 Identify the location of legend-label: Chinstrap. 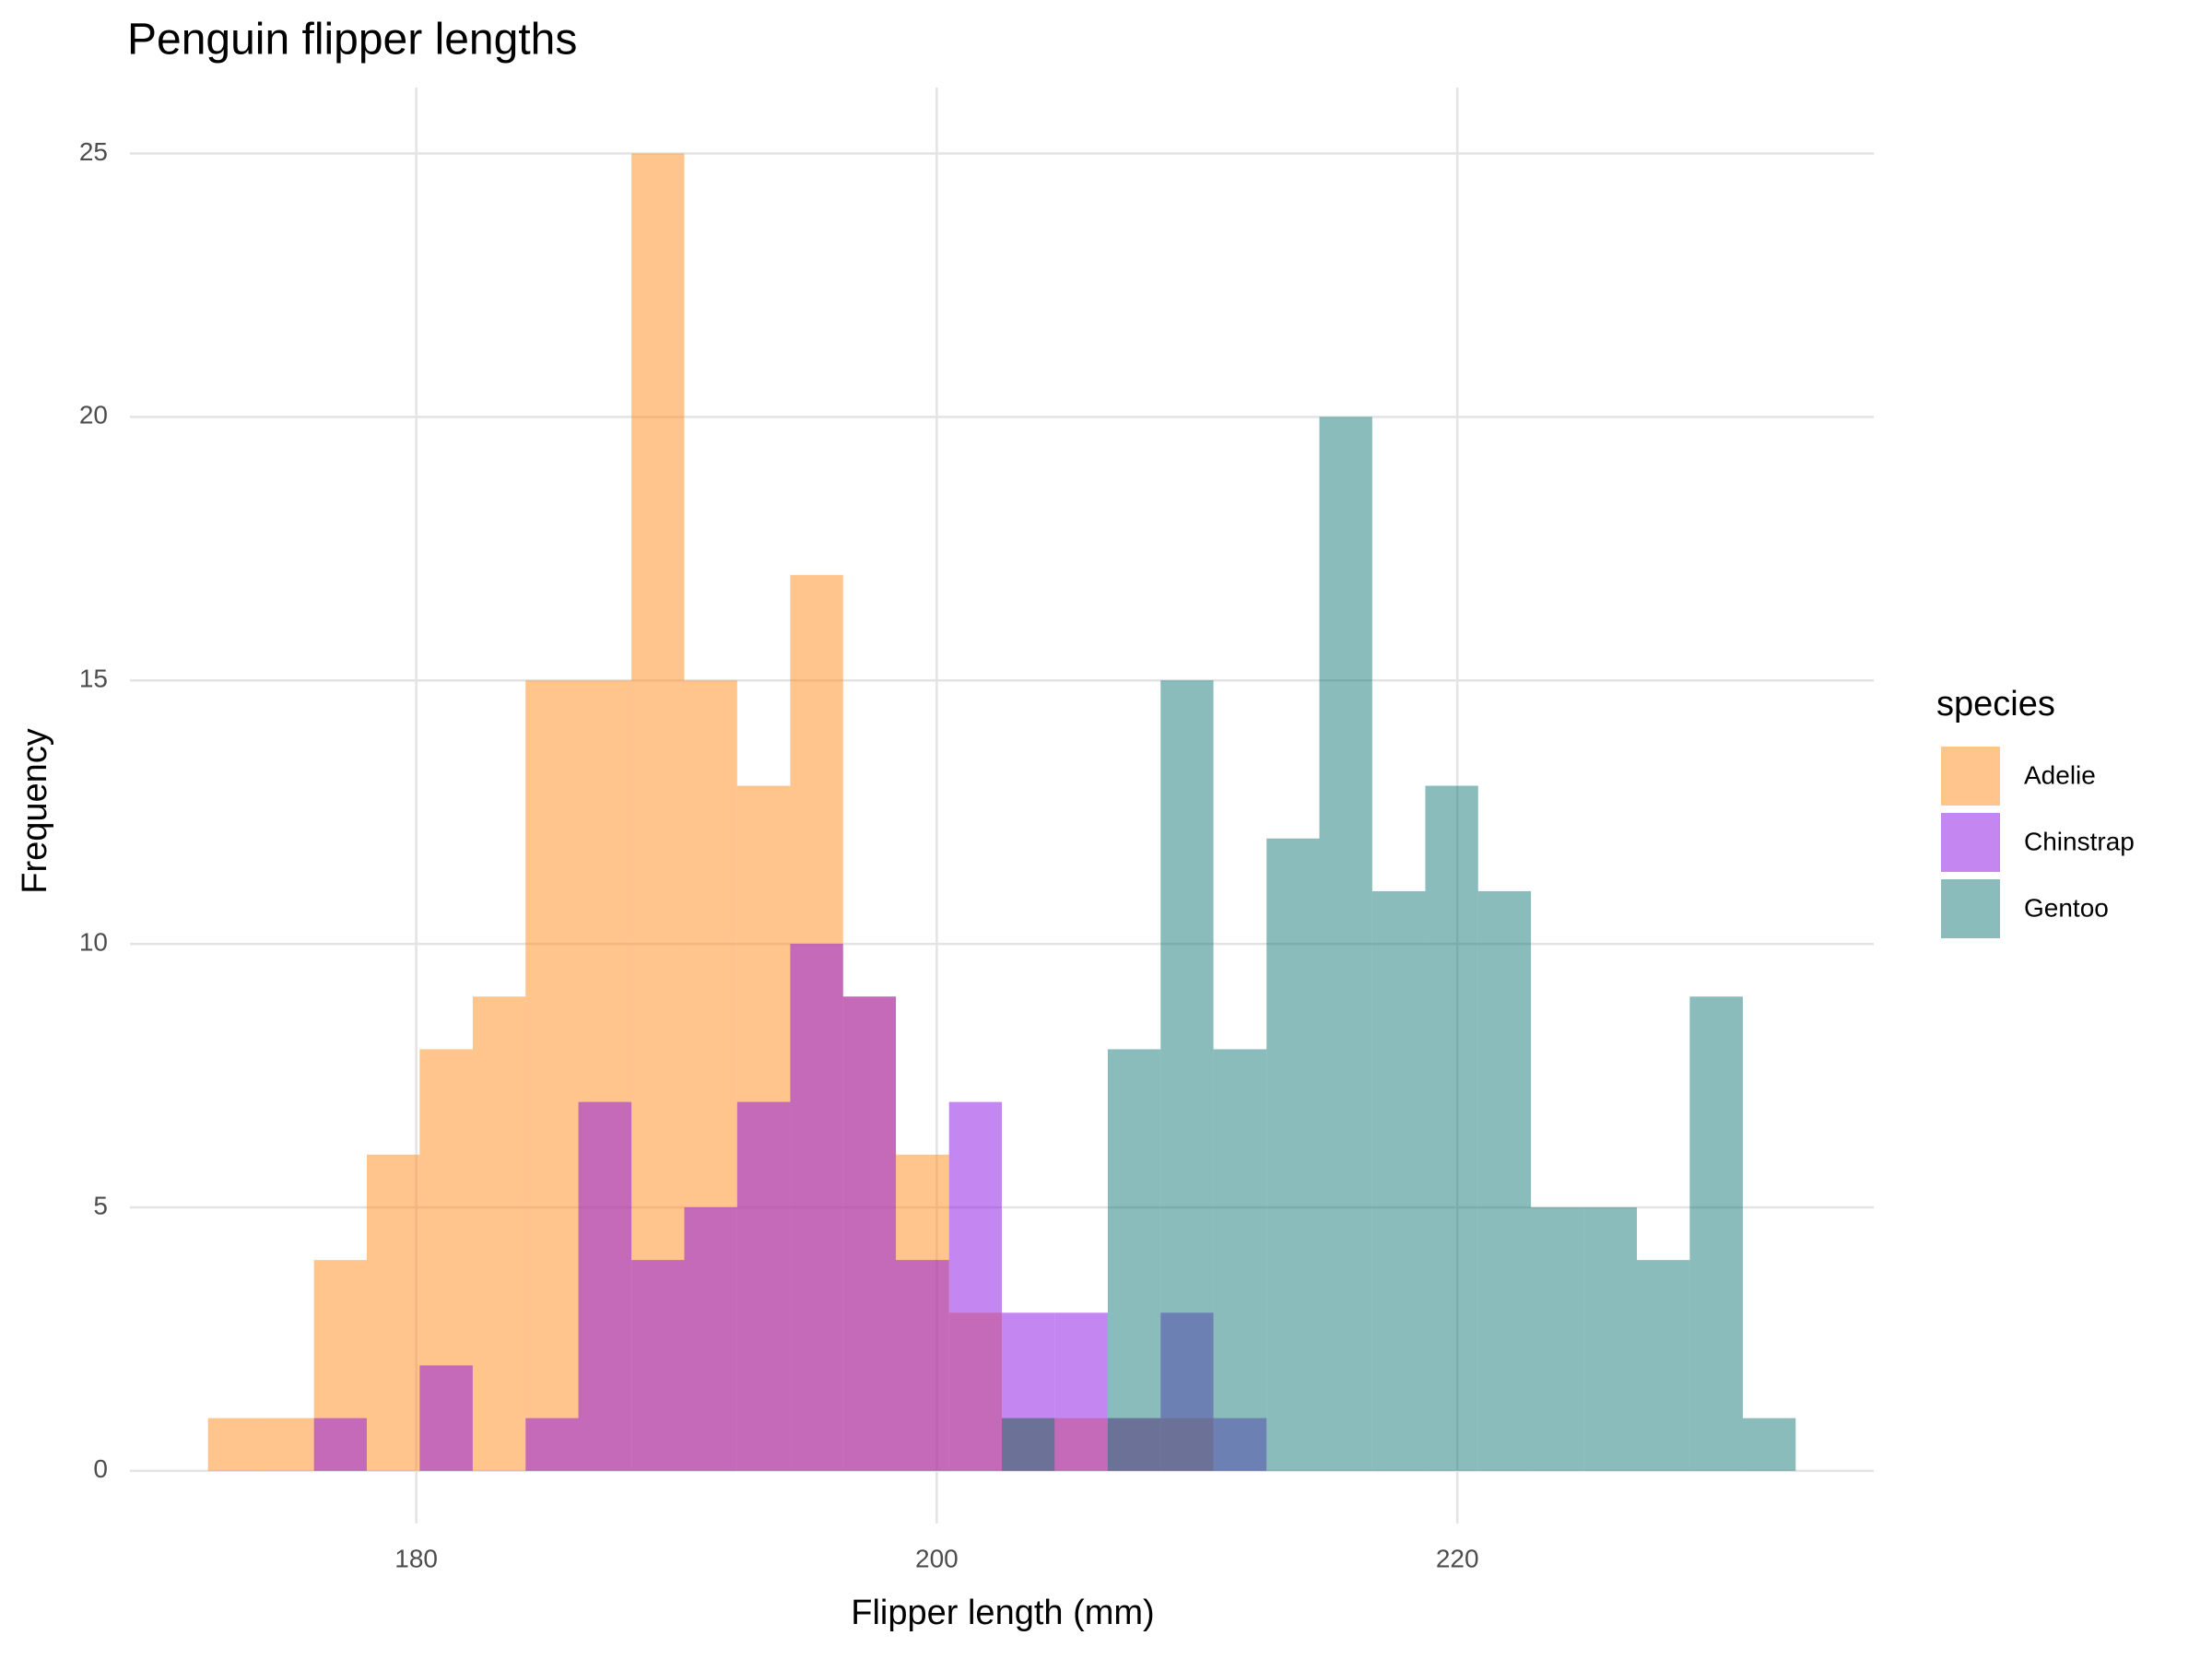
(2079, 841).